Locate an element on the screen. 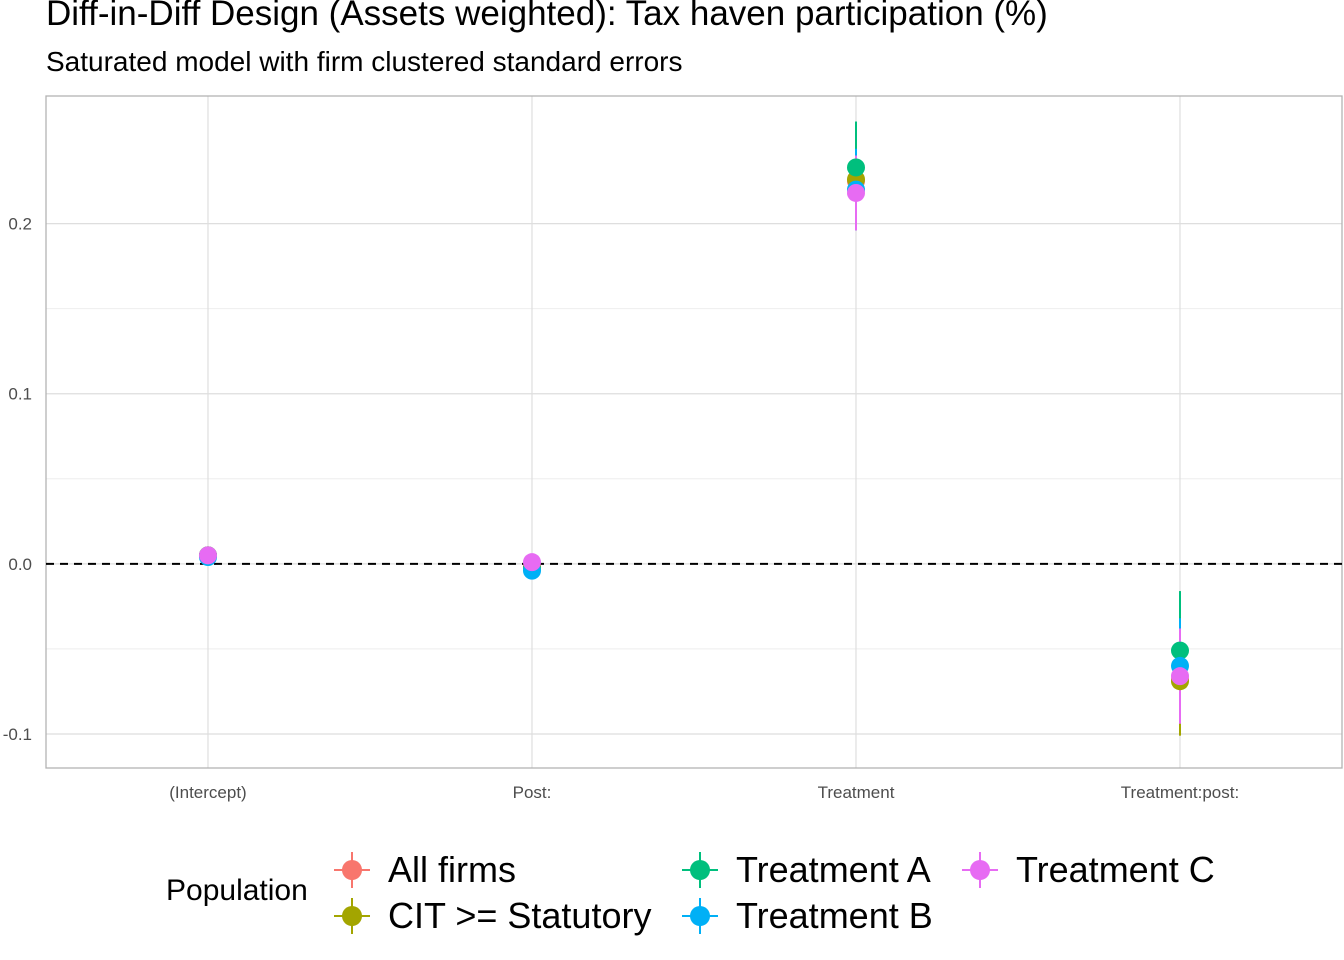 This screenshot has width=1344, height=960. y-tick-label: -0.1 is located at coordinates (17, 734).